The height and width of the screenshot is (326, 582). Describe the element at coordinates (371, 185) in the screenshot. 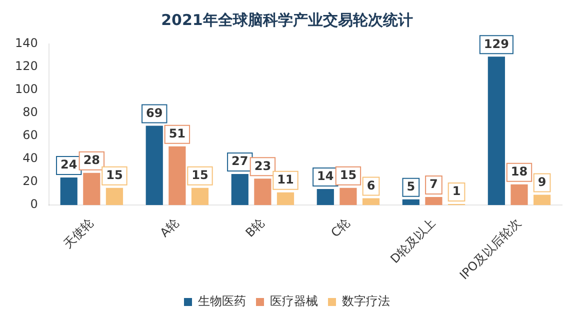

I see `data-label: 6` at that location.